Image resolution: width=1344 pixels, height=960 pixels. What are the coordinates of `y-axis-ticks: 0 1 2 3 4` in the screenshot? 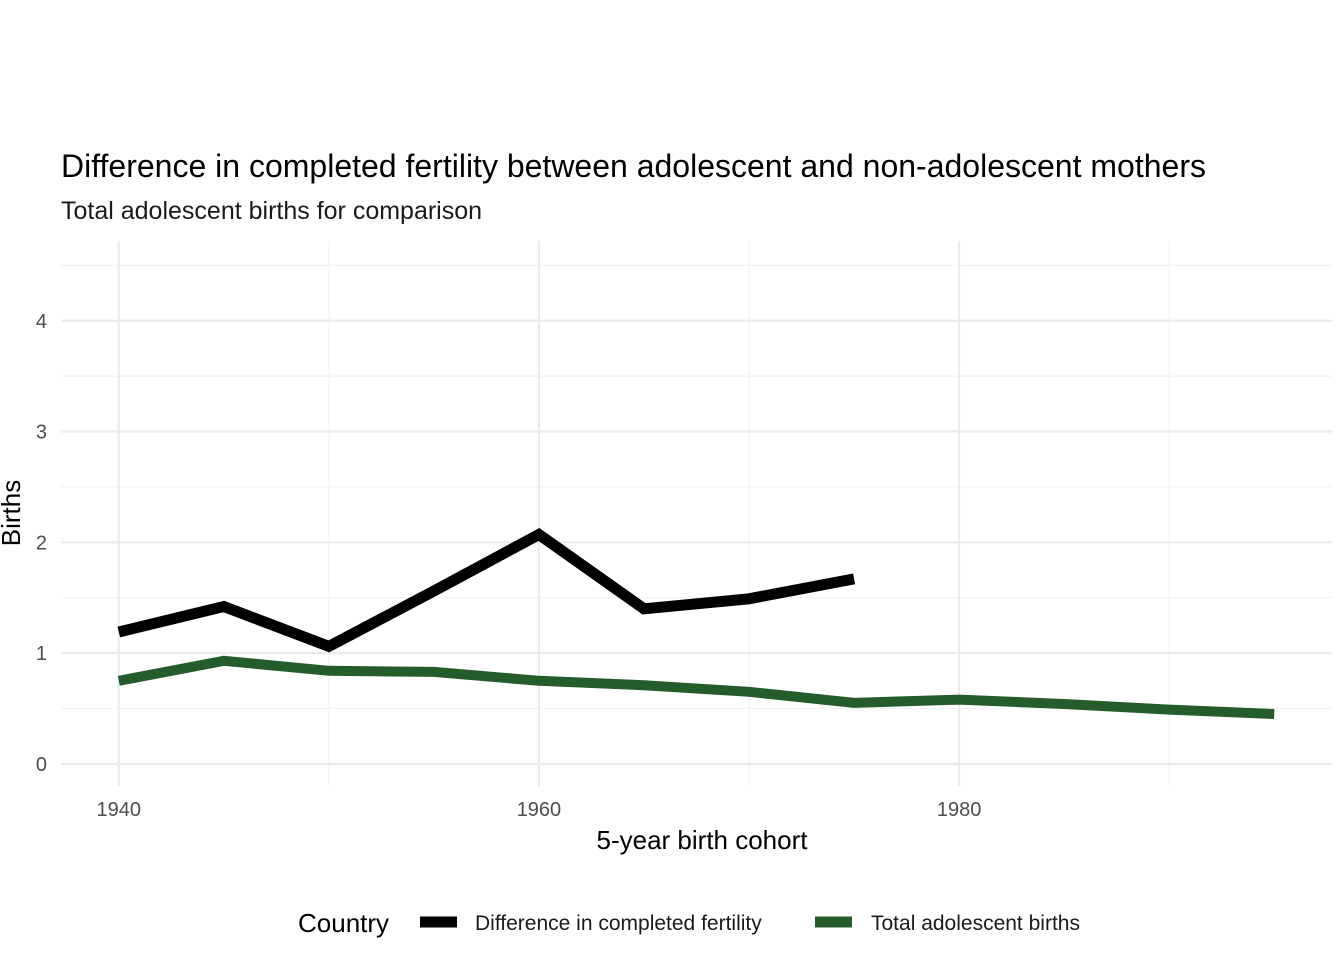 It's located at (41, 543).